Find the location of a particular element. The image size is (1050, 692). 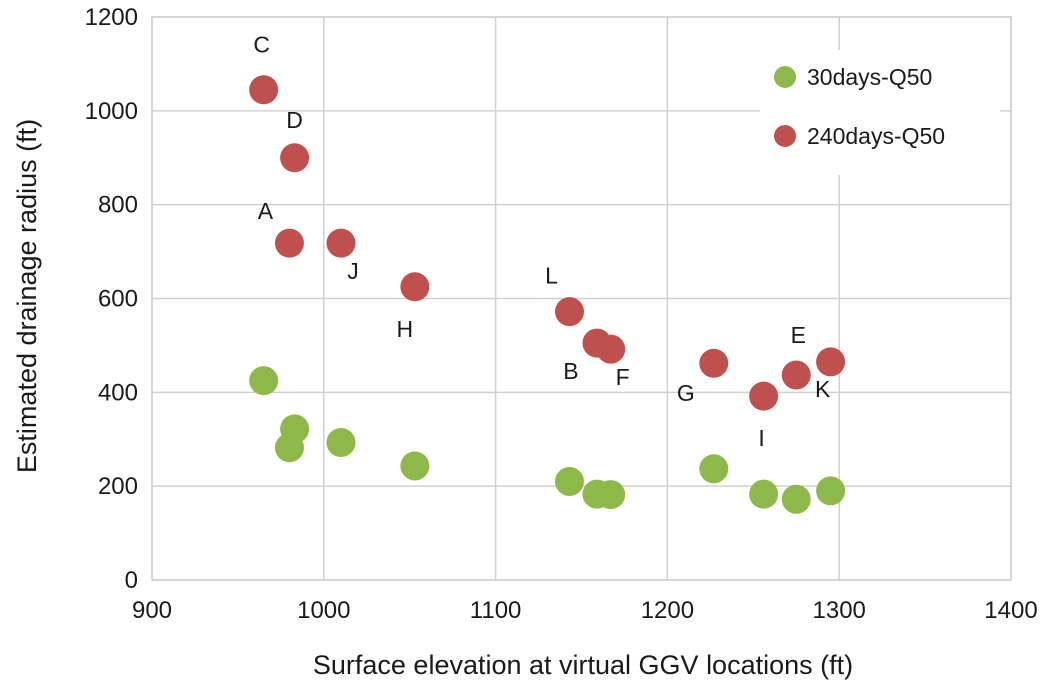

y-tick-label: 400 is located at coordinates (118, 392).